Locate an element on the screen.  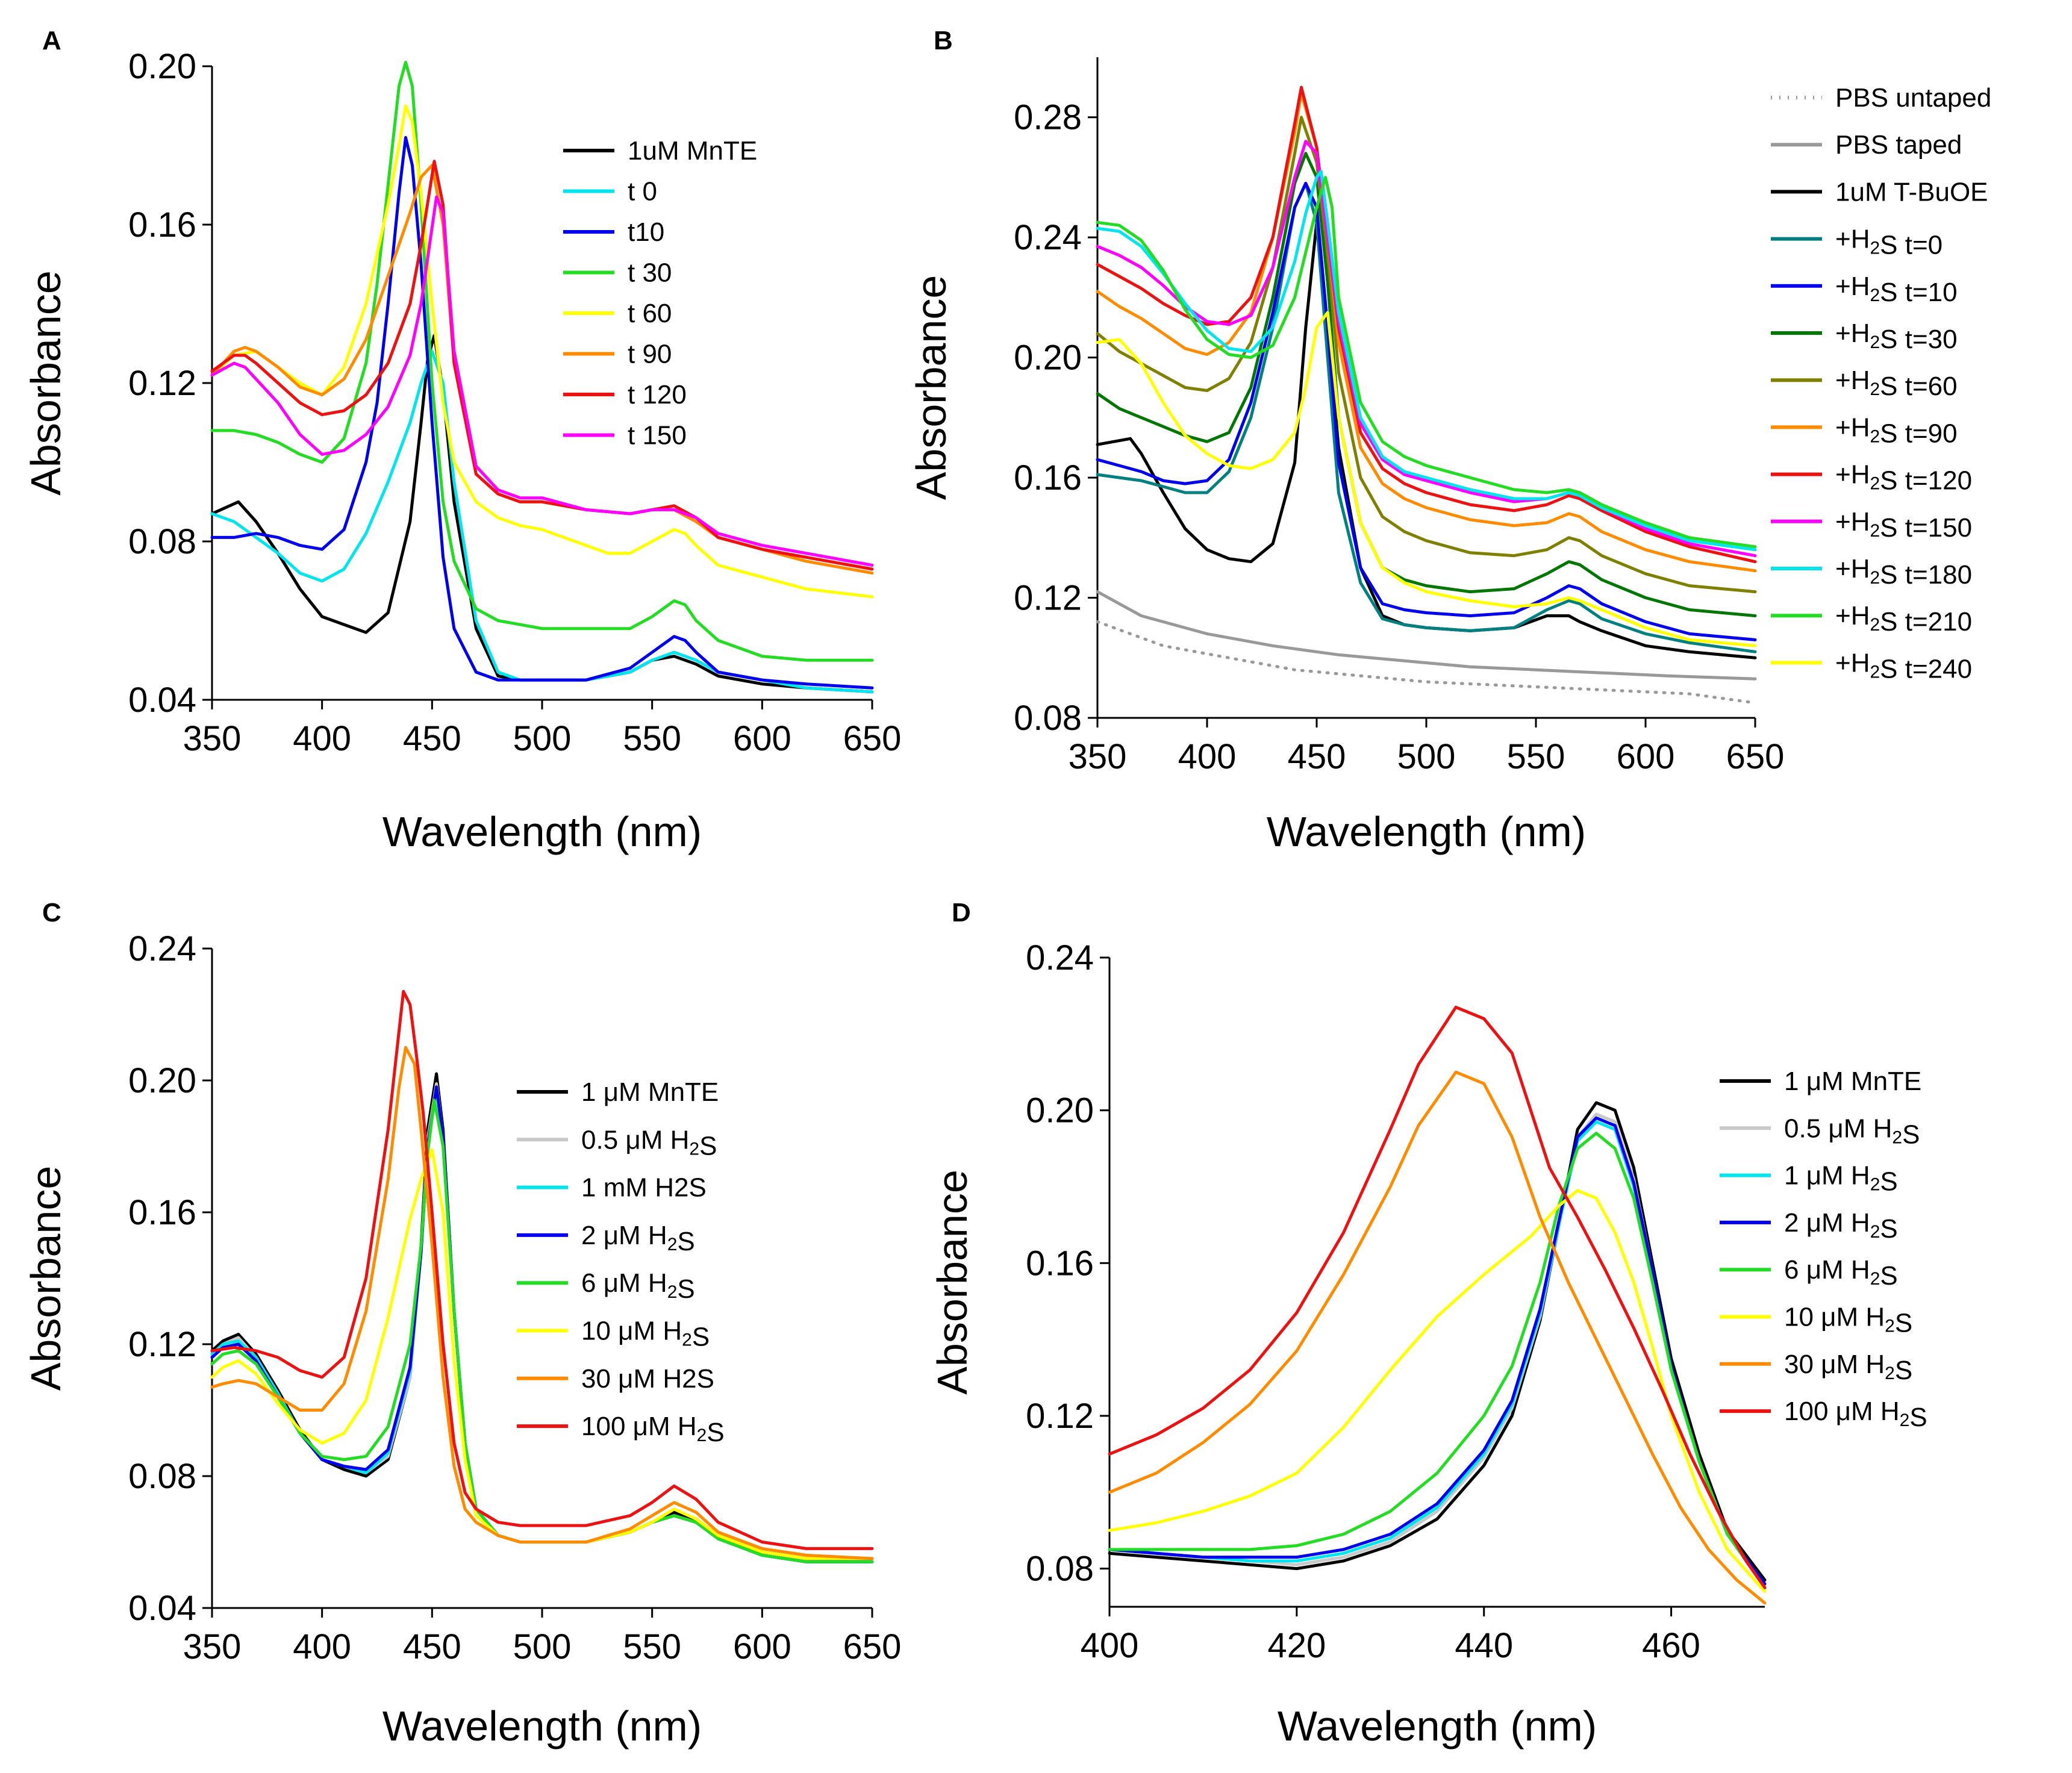
panel-d-letter: D is located at coordinates (961, 912).